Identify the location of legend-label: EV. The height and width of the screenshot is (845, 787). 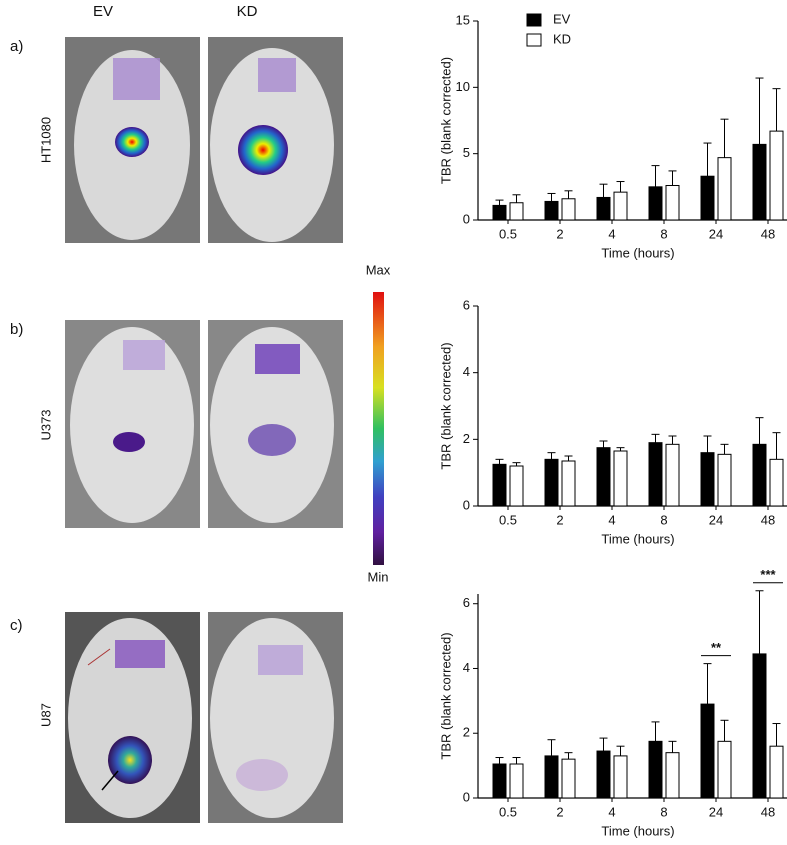
(562, 18).